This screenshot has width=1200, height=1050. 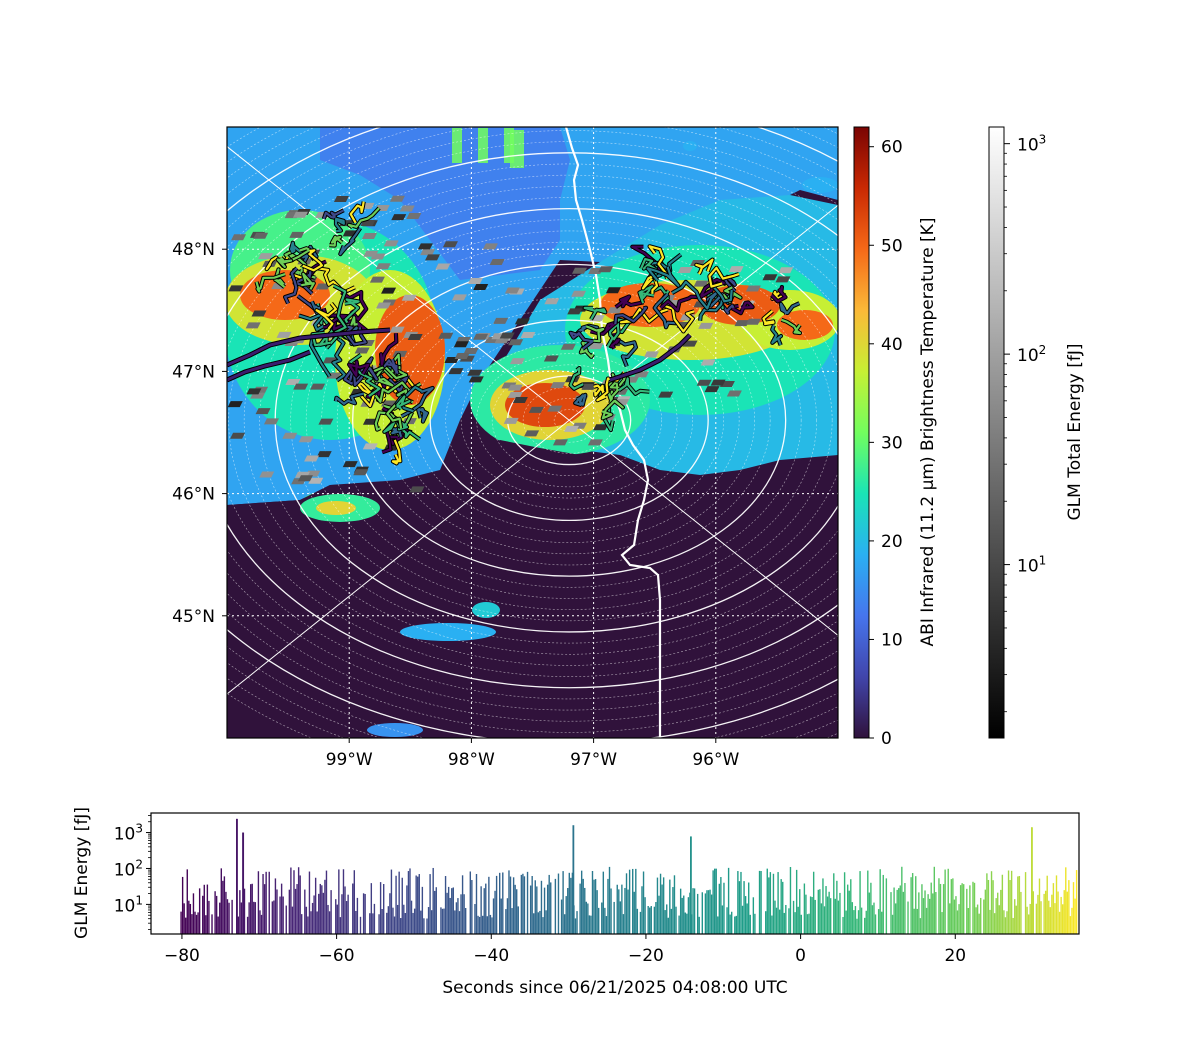 I want to click on timeseries-x-tick-label: 20, so click(x=955, y=956).